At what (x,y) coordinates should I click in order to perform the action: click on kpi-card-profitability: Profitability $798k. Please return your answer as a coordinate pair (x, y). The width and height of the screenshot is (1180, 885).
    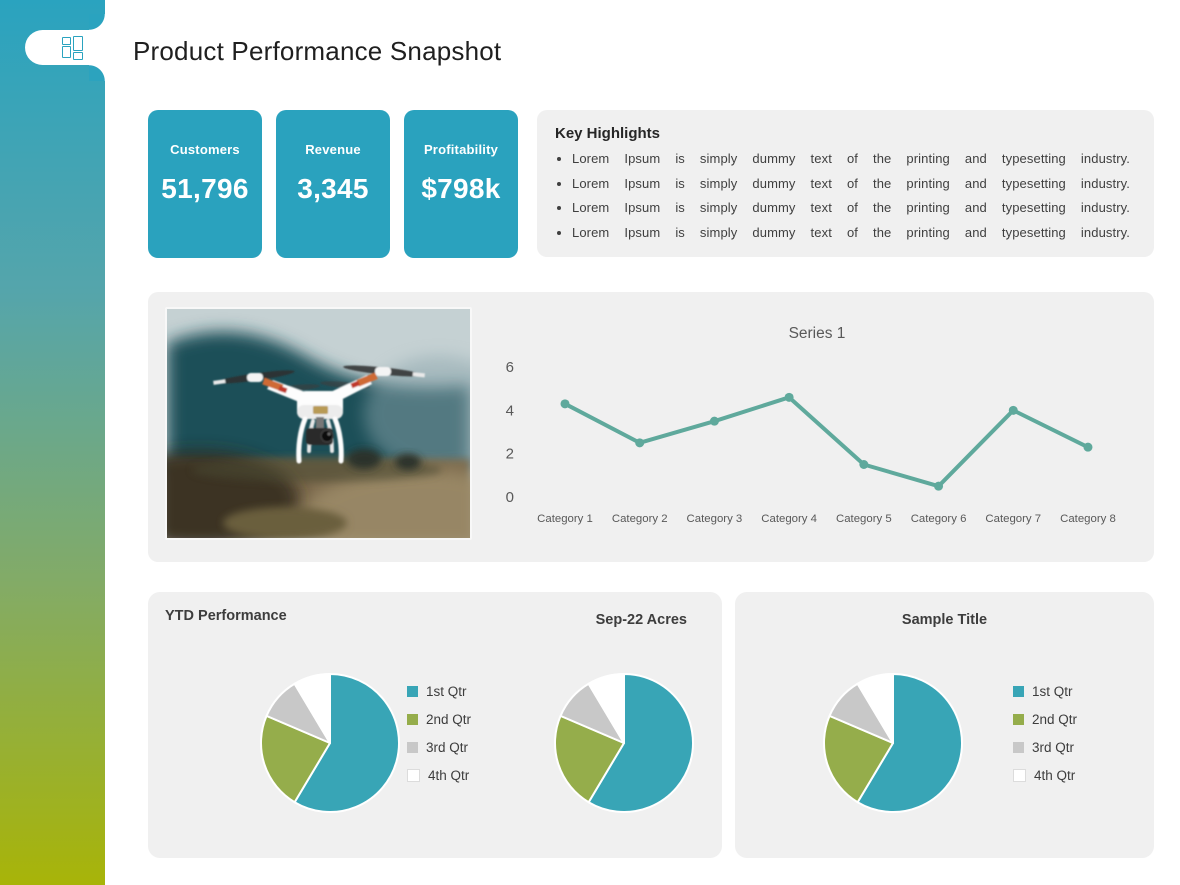
    Looking at the image, I should click on (461, 184).